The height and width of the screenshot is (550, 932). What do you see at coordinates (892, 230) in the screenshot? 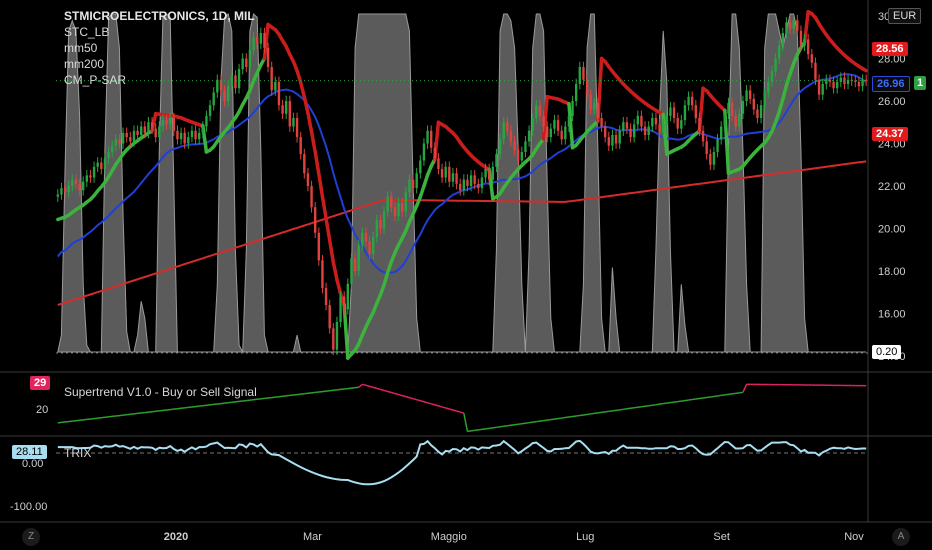
I see `price-axis-label: 20.00` at bounding box center [892, 230].